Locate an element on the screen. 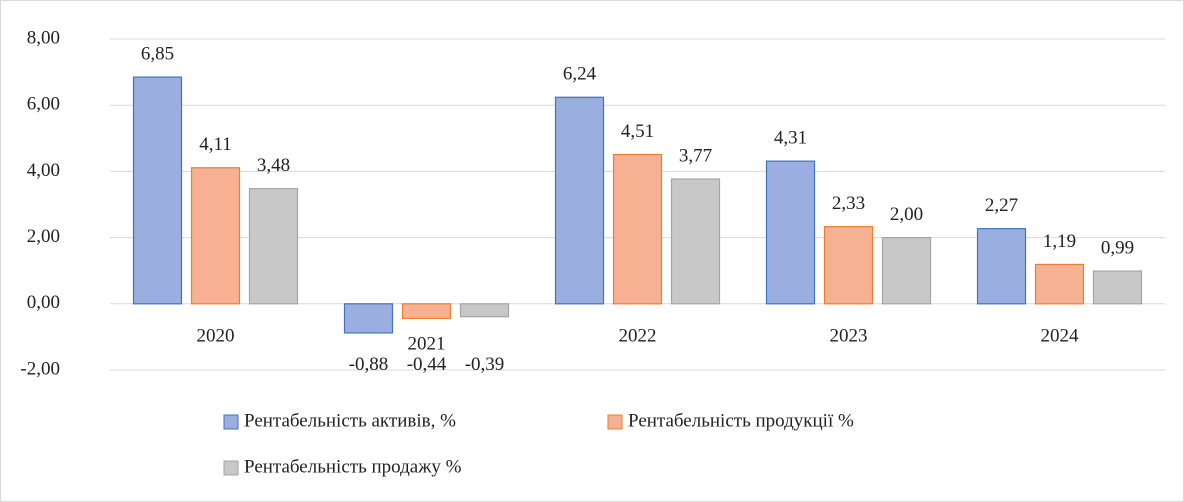 The width and height of the screenshot is (1184, 502). x-tick-label: 2021 is located at coordinates (427, 343).